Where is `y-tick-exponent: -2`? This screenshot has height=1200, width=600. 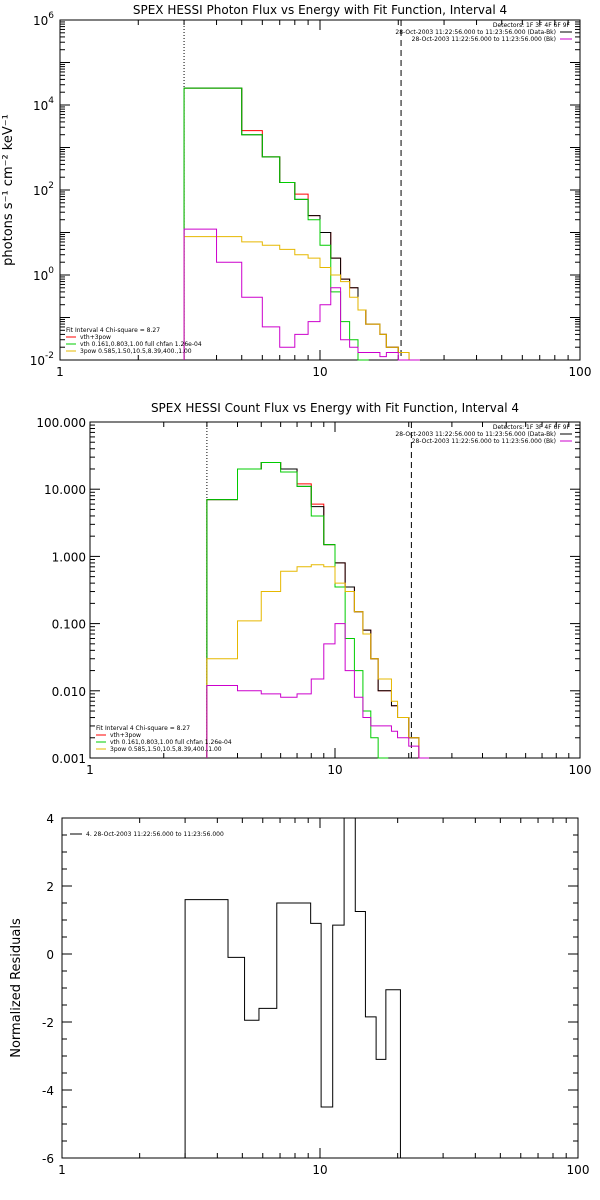
y-tick-exponent: -2 is located at coordinates (49, 356).